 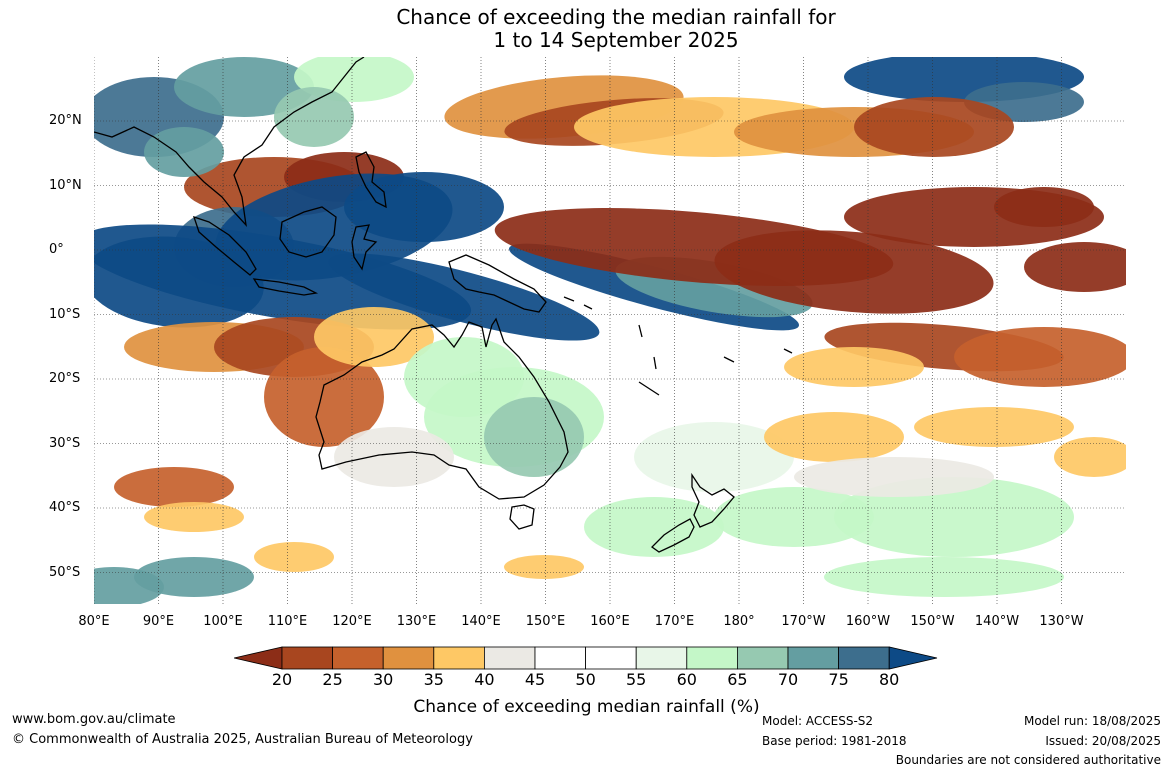 What do you see at coordinates (65, 378) in the screenshot?
I see `latitude-label: 20°S` at bounding box center [65, 378].